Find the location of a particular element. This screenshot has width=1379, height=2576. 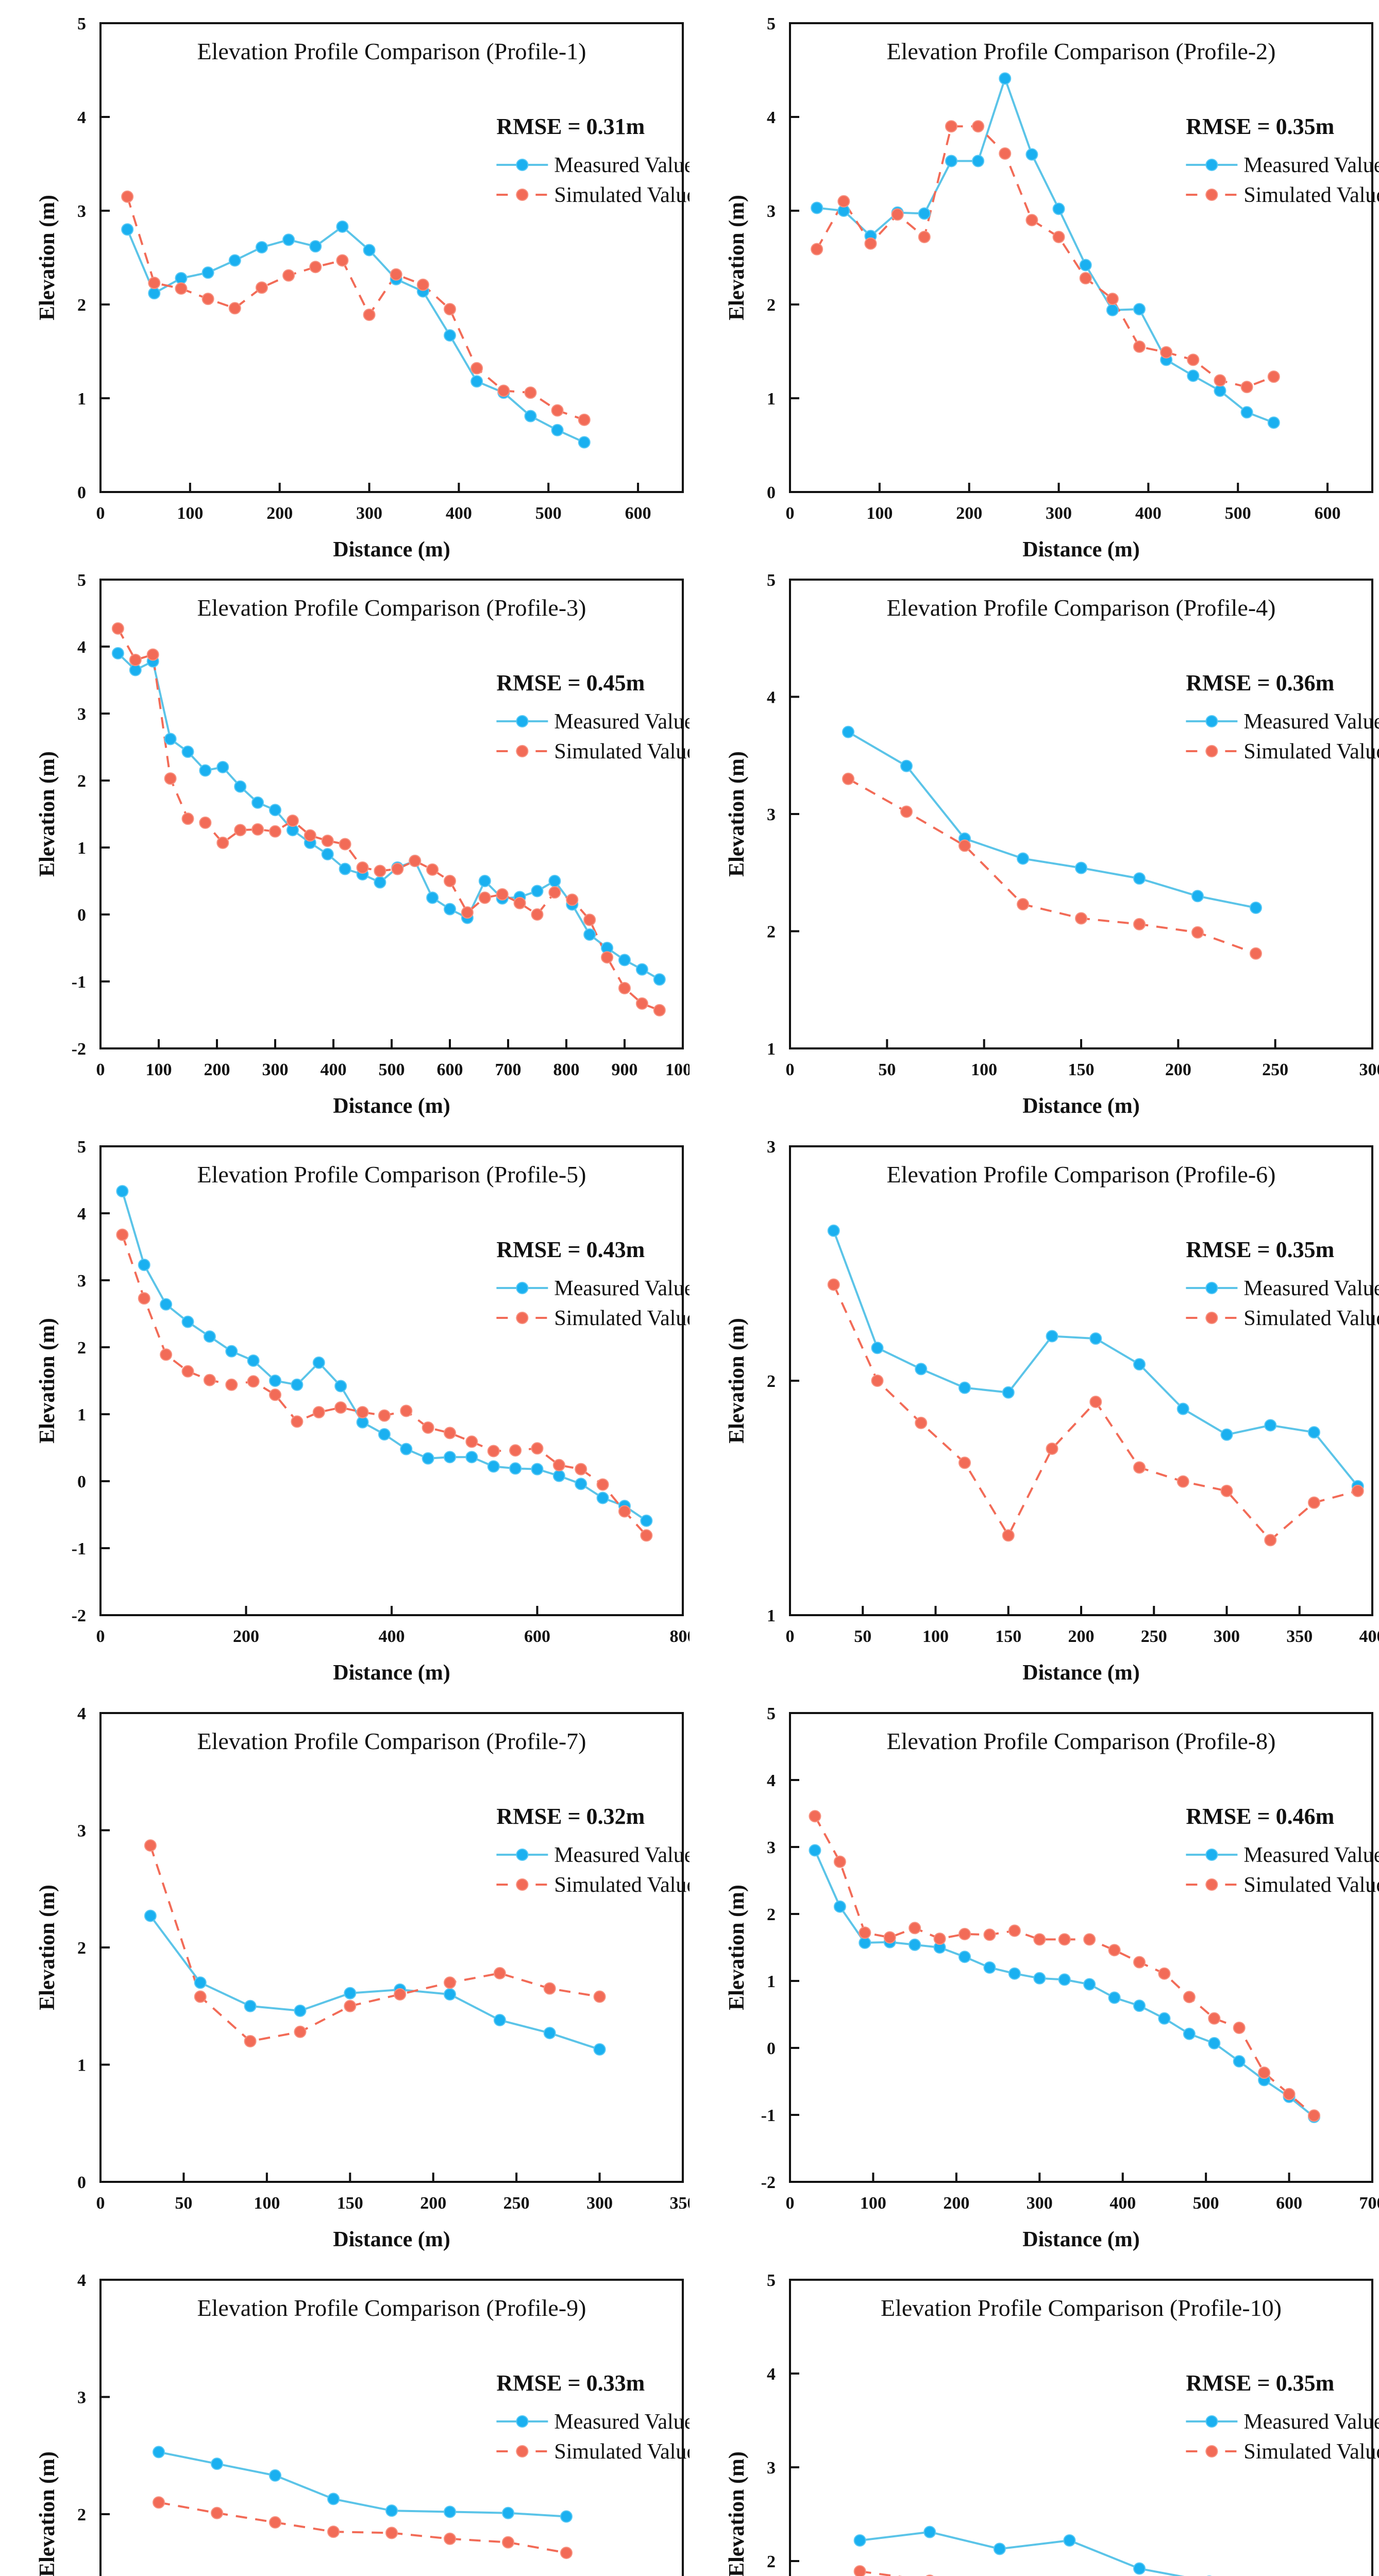

plot-frame is located at coordinates (1081, 814).